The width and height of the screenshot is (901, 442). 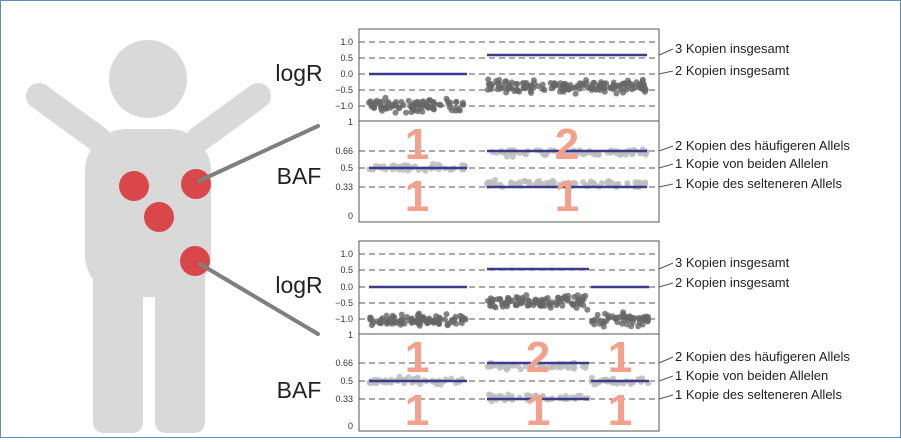 What do you see at coordinates (508, 133) in the screenshot?
I see `data-points` at bounding box center [508, 133].